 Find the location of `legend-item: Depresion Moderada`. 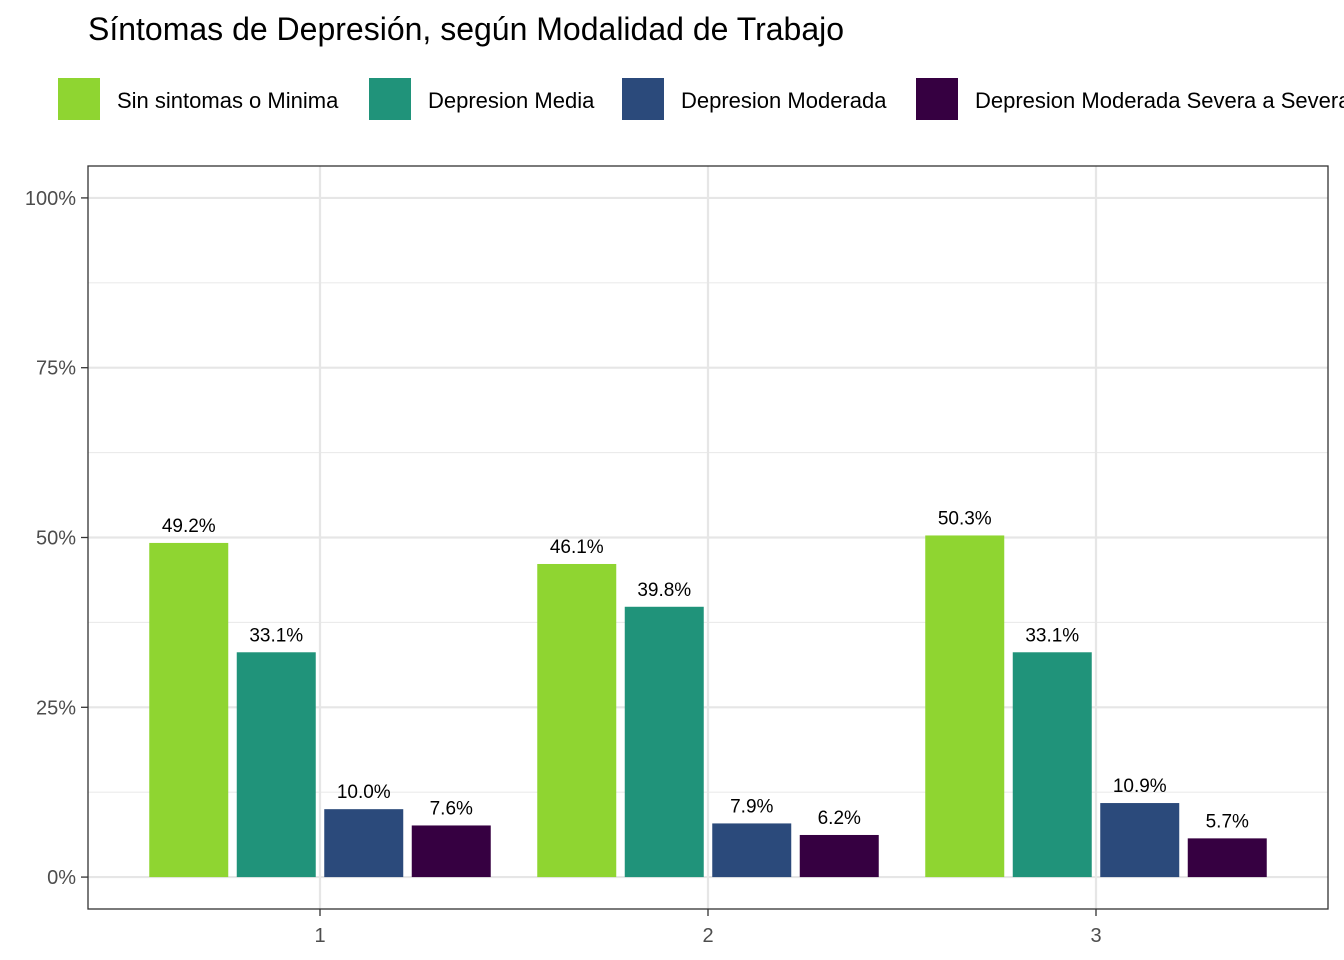

legend-item: Depresion Moderada is located at coordinates (754, 99).